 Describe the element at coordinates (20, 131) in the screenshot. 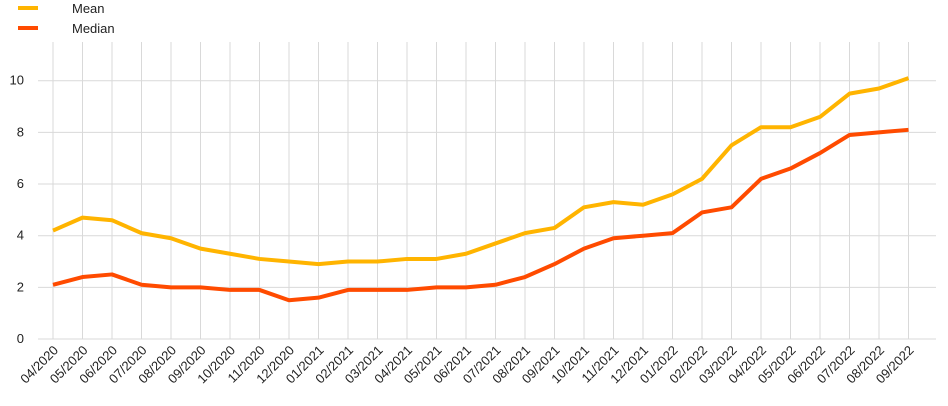

I see `y-tick-label: 8` at that location.